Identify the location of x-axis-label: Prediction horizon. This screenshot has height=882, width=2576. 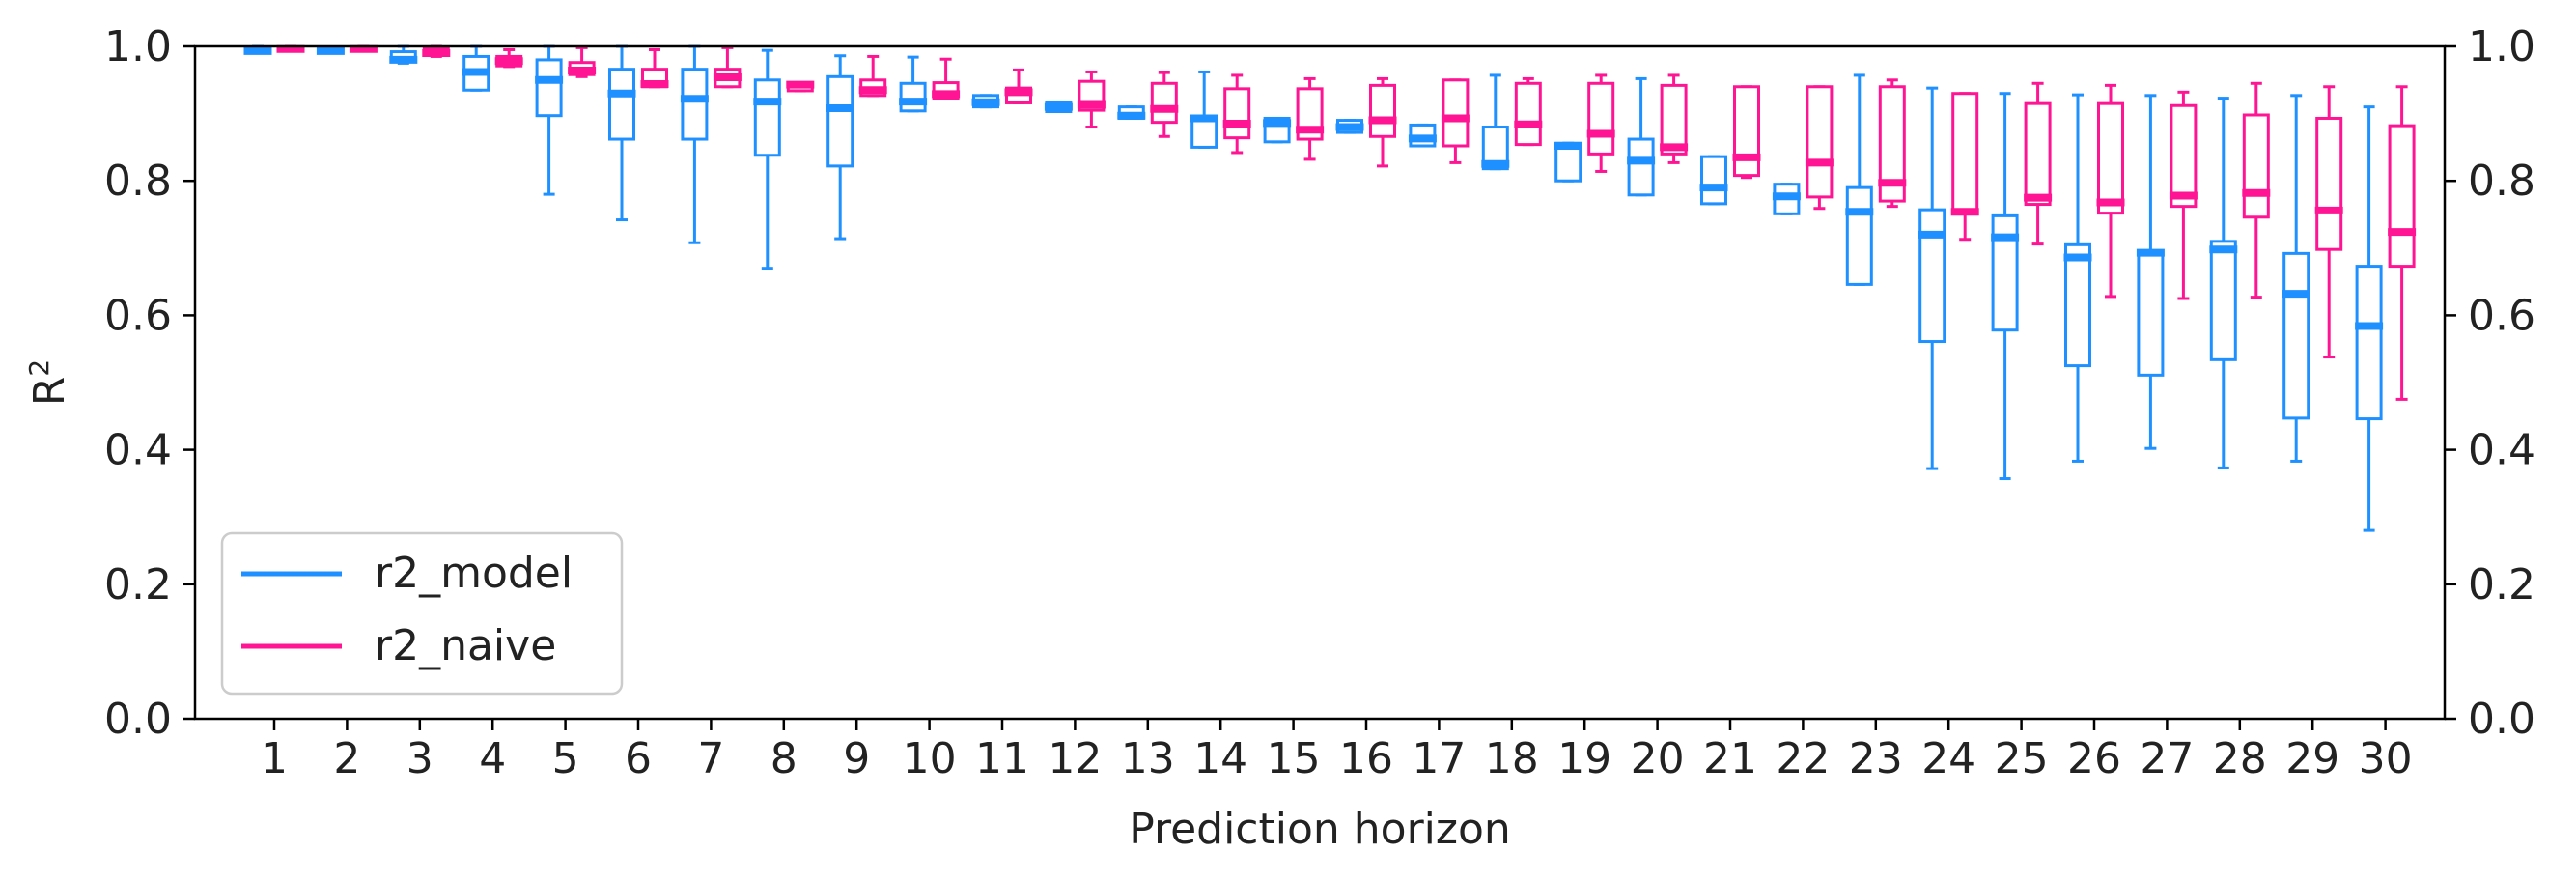
(1320, 829).